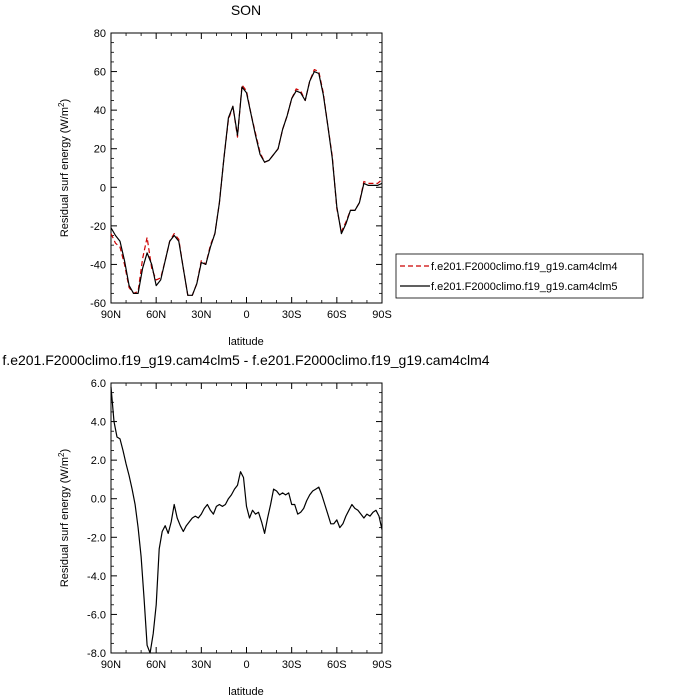 The image size is (700, 700). What do you see at coordinates (292, 315) in the screenshot?
I see `top-x-tick-label: 30S` at bounding box center [292, 315].